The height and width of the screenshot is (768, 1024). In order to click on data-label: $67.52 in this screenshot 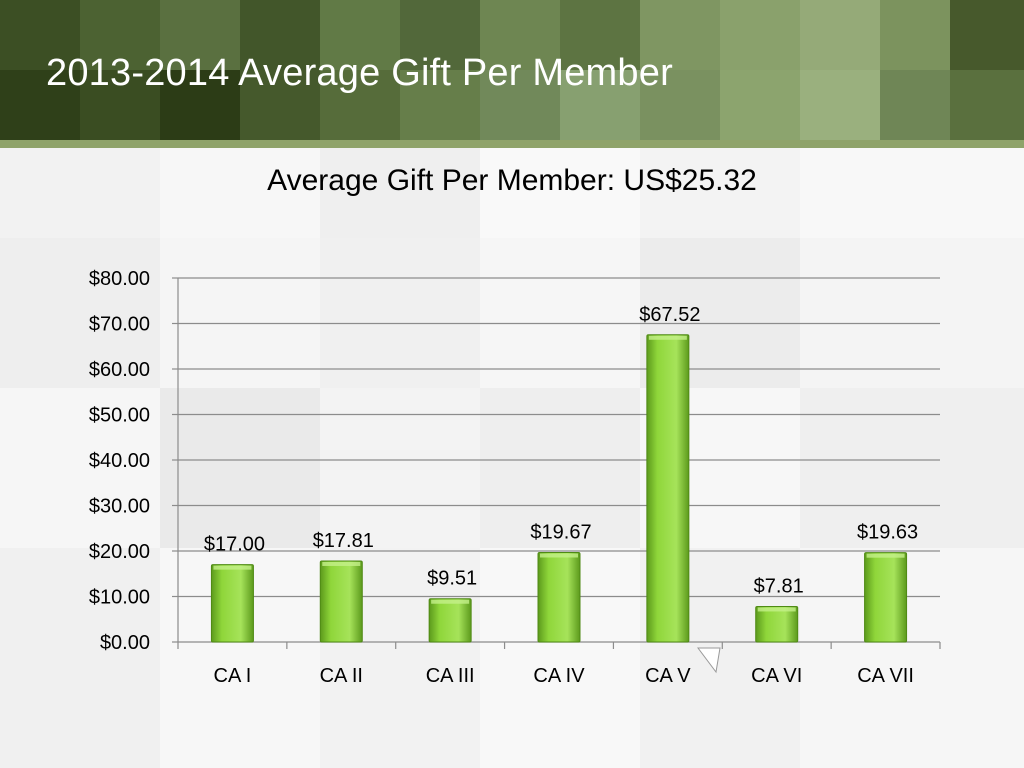, I will do `click(669, 315)`.